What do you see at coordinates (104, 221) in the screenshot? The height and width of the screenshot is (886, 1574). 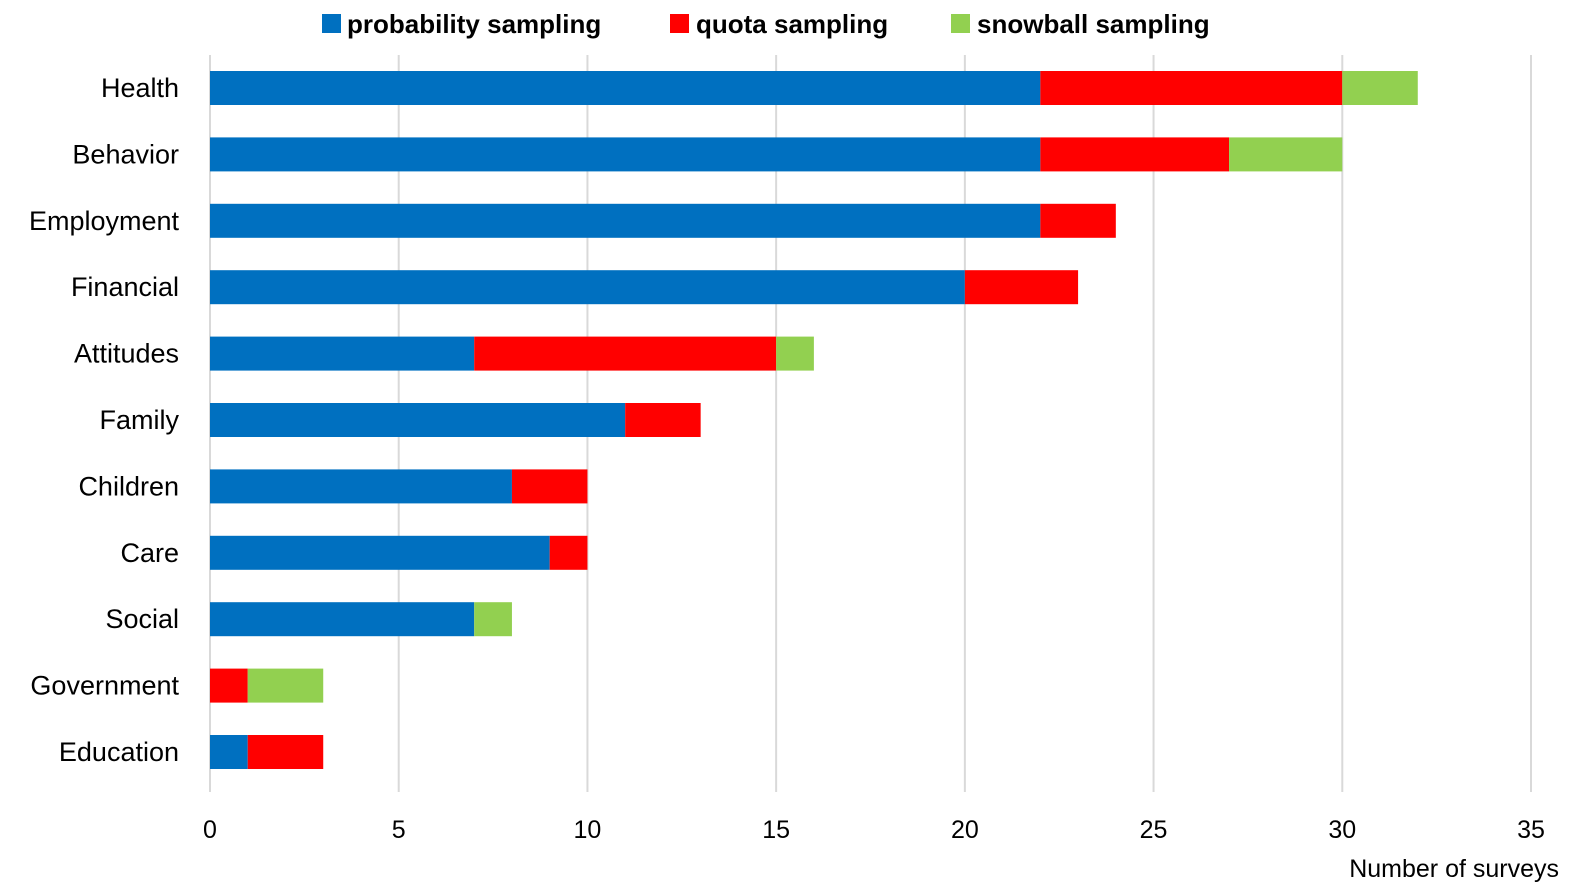 I see `category-label-employment: Employment` at bounding box center [104, 221].